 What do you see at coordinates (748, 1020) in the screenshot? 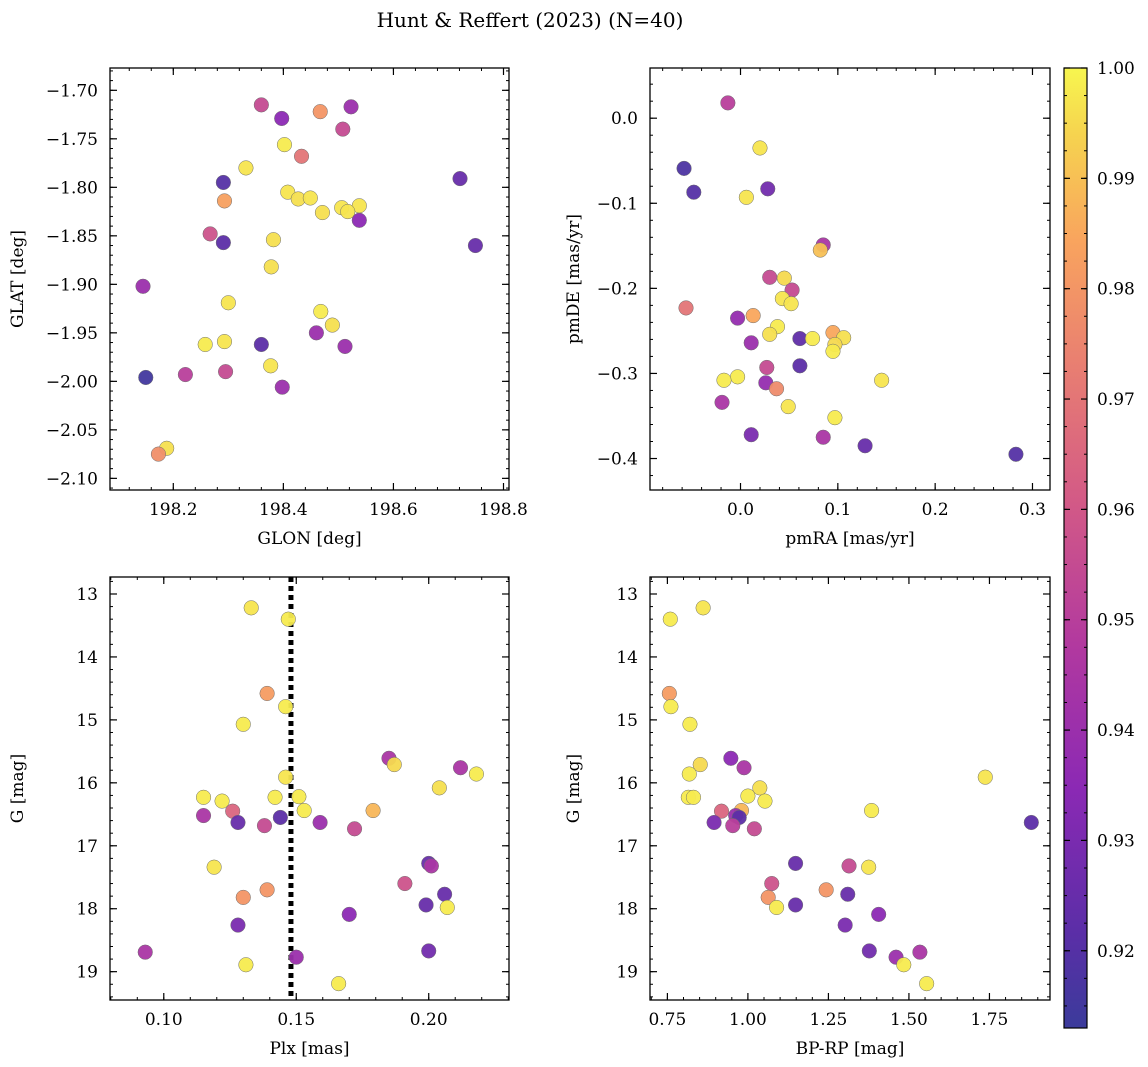
I see `x-tick-label: 1.00` at bounding box center [748, 1020].